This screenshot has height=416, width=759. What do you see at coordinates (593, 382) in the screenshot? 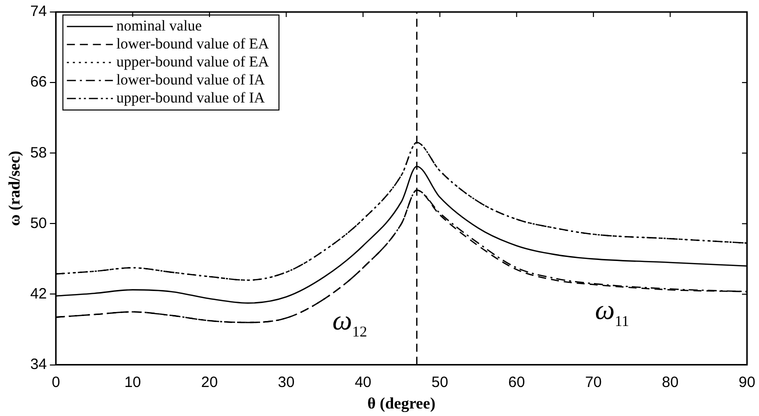
I see `x-tick-label: 70` at bounding box center [593, 382].